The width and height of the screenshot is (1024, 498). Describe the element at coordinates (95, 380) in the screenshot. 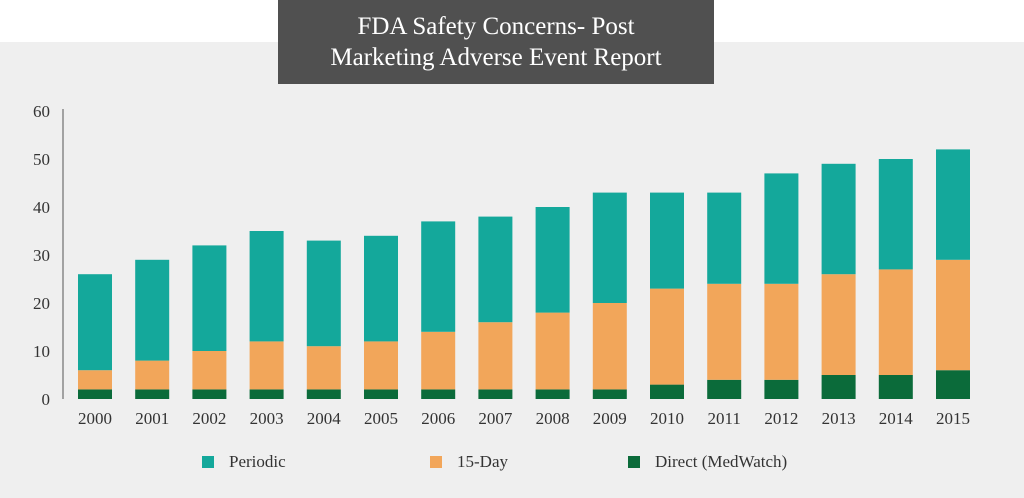

I see `bar-segment-15-day-2000` at that location.